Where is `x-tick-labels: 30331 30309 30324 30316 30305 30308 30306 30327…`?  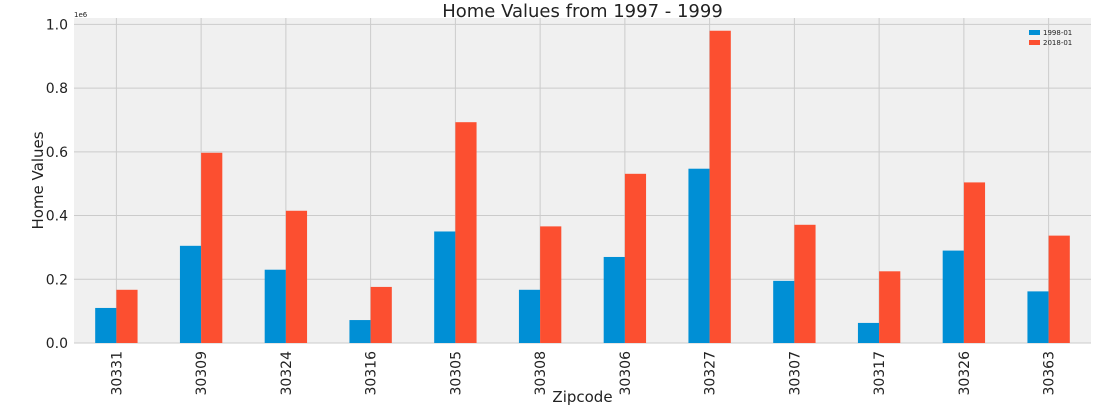
x-tick-labels: 30331 30309 30324 30316 30305 30308 30306 30327… is located at coordinates (583, 373).